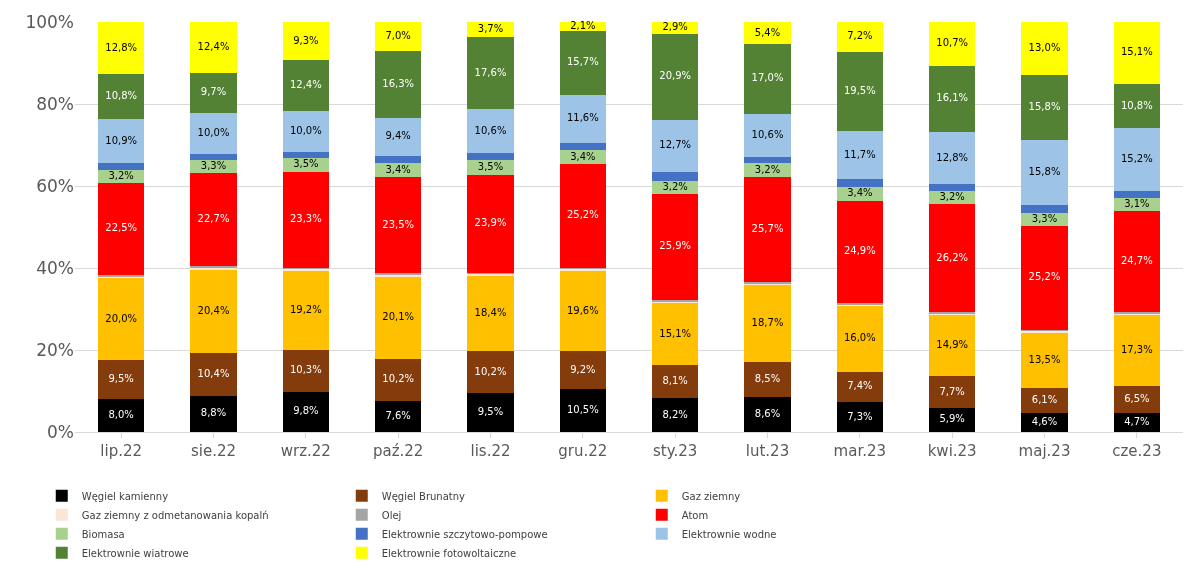 Image resolution: width=1203 pixels, height=579 pixels. I want to click on data-label: 7,6%, so click(398, 415).